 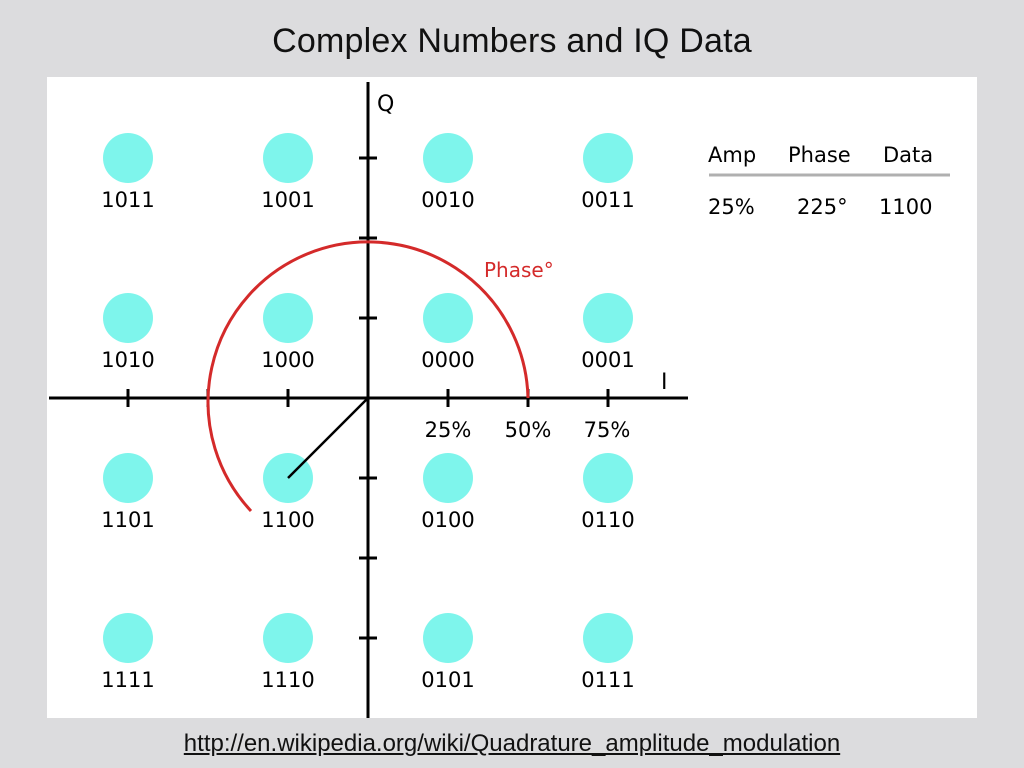 What do you see at coordinates (127, 680) in the screenshot?
I see `constellation-point-label: 1111` at bounding box center [127, 680].